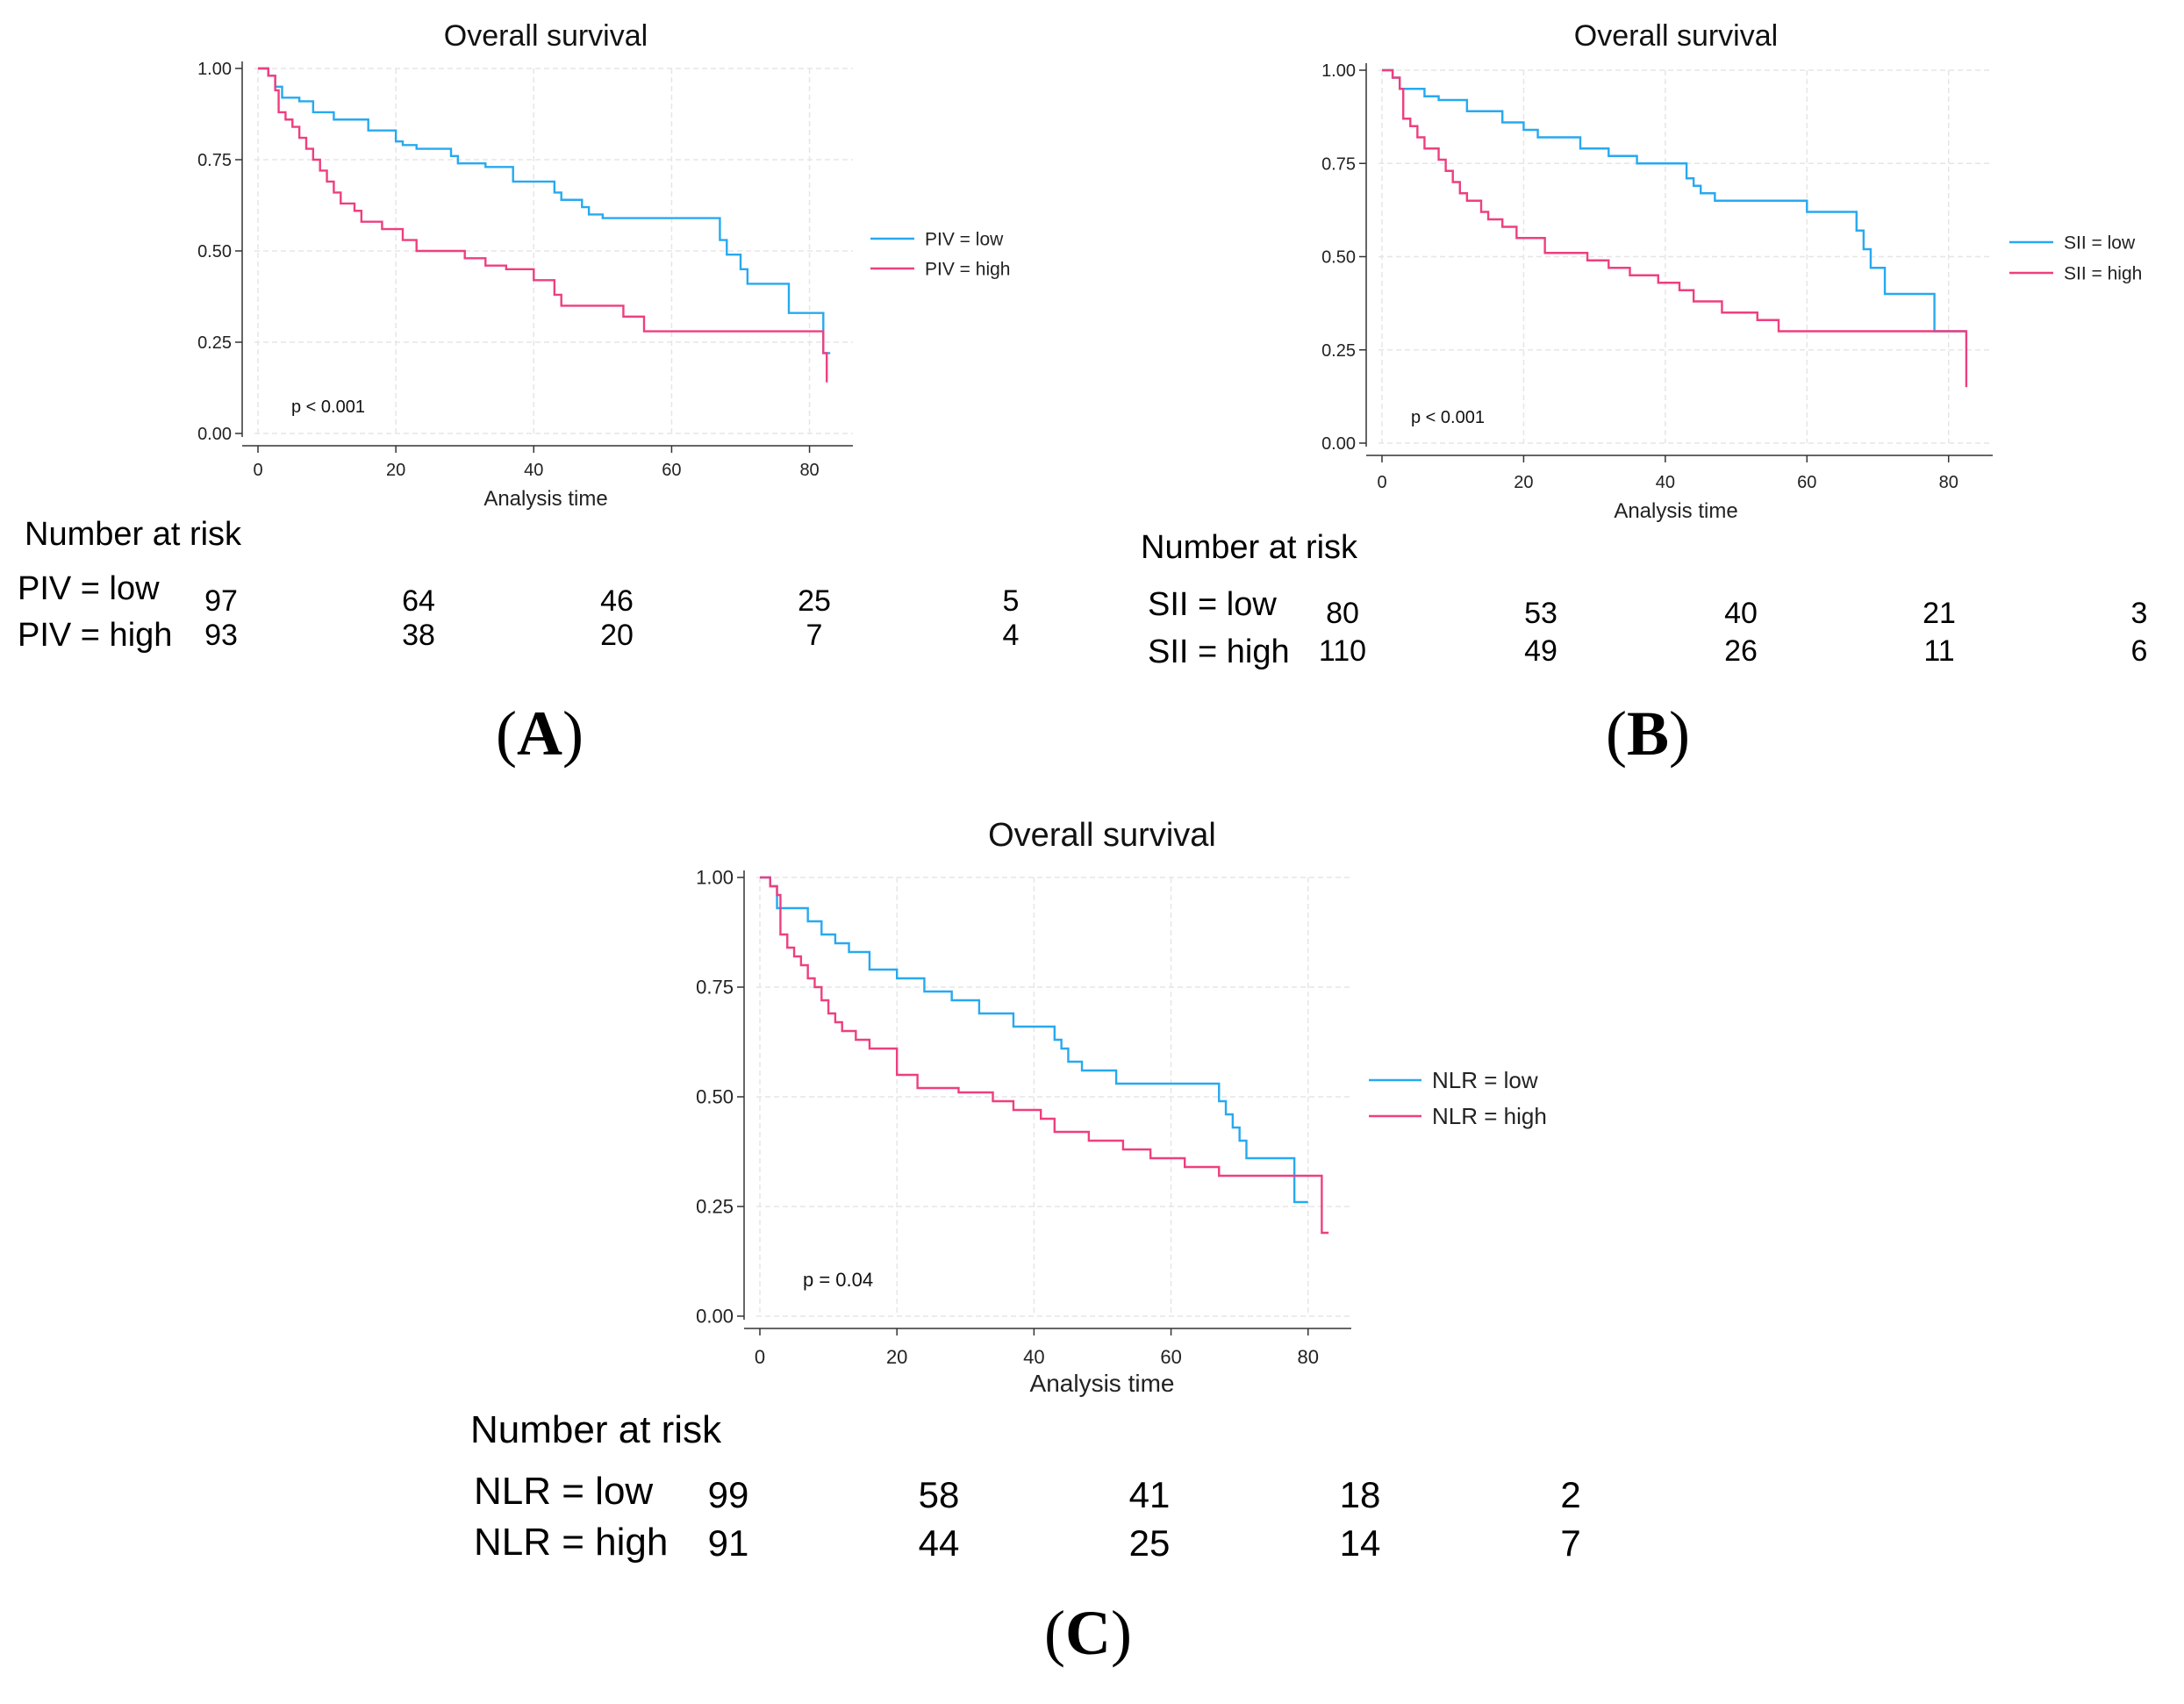 The image size is (2184, 1704). Describe the element at coordinates (571, 1543) in the screenshot. I see `risk-row-label: NLR = high` at that location.